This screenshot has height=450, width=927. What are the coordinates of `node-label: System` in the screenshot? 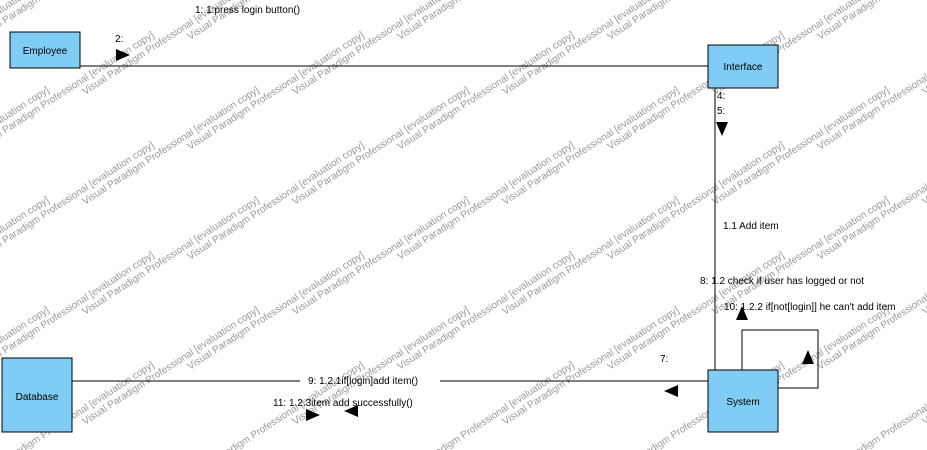 It's located at (742, 402).